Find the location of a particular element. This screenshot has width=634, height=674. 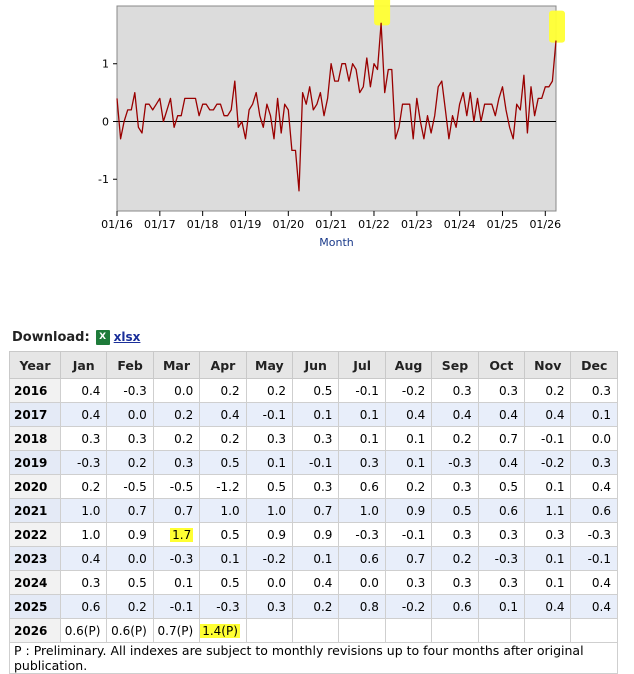

table-row: 2024 0.3 0.5 0.1 0.5 0.0 0.4 0.0 0.3 0.3 0.3 0.1 0.4 is located at coordinates (313, 582).